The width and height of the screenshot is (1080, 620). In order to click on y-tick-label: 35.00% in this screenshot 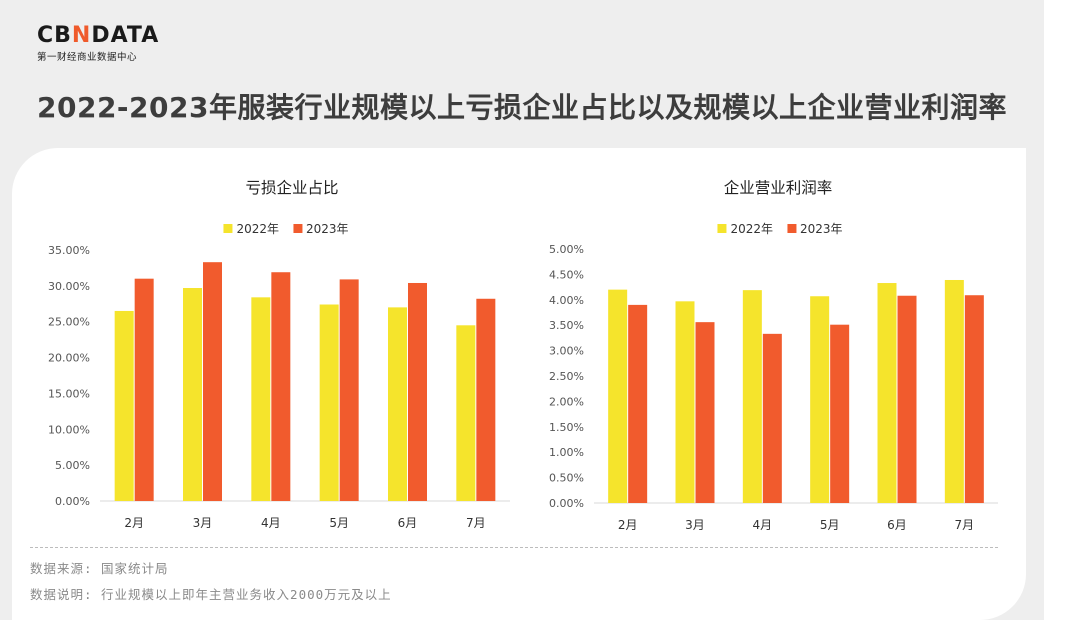, I will do `click(69, 250)`.